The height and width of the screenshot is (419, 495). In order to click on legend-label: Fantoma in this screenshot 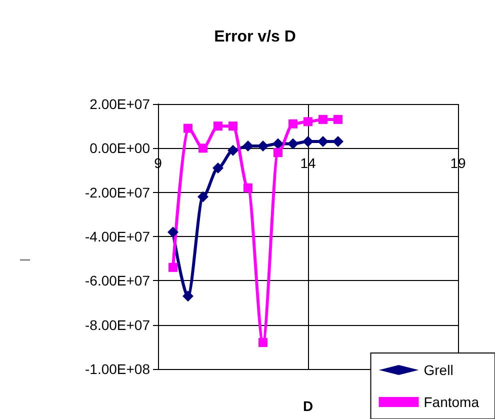, I will do `click(452, 402)`.